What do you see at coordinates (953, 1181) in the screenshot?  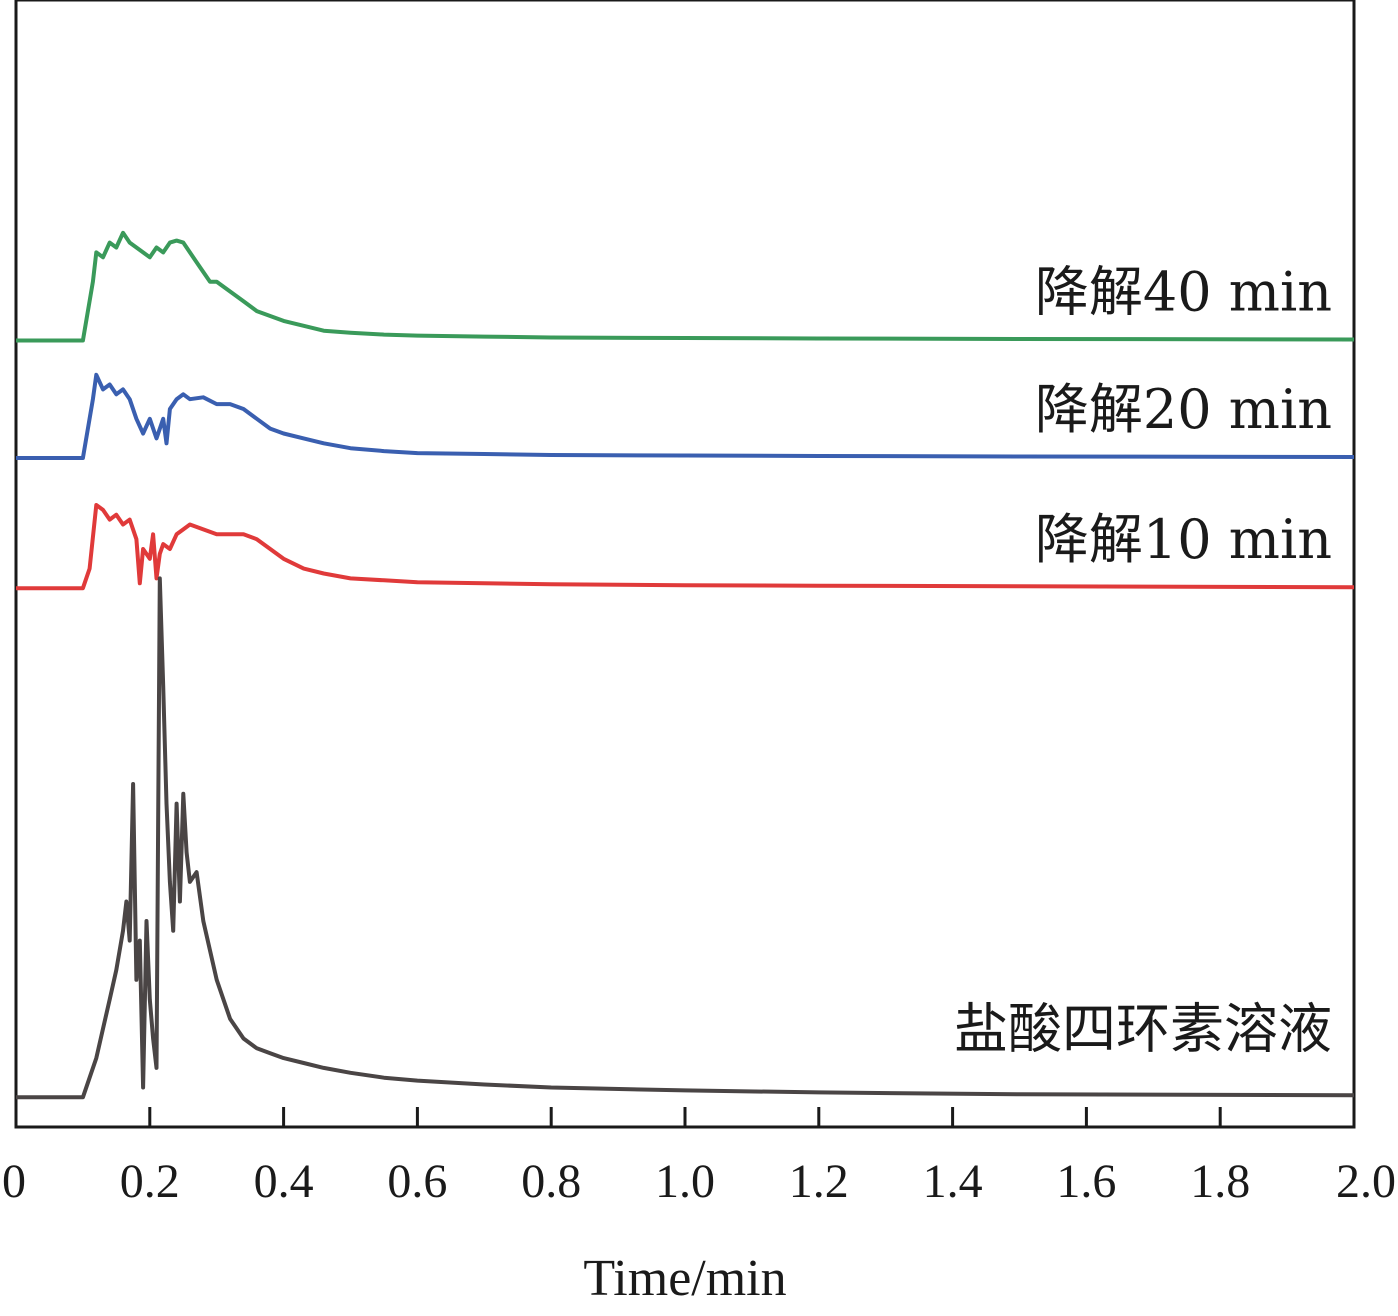 I see `x-tick-label: 1.4` at bounding box center [953, 1181].